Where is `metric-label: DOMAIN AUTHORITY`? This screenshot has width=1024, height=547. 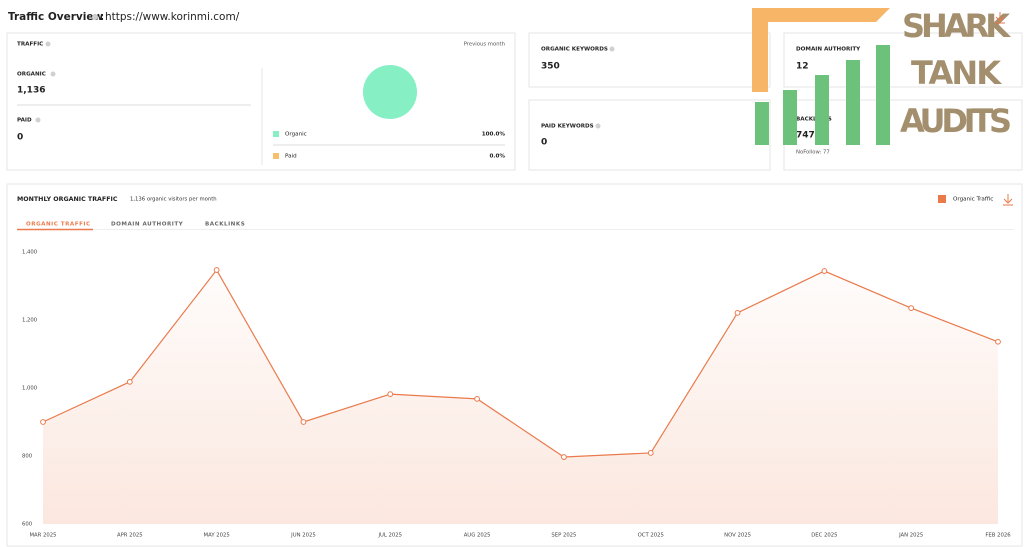 metric-label: DOMAIN AUTHORITY is located at coordinates (828, 50).